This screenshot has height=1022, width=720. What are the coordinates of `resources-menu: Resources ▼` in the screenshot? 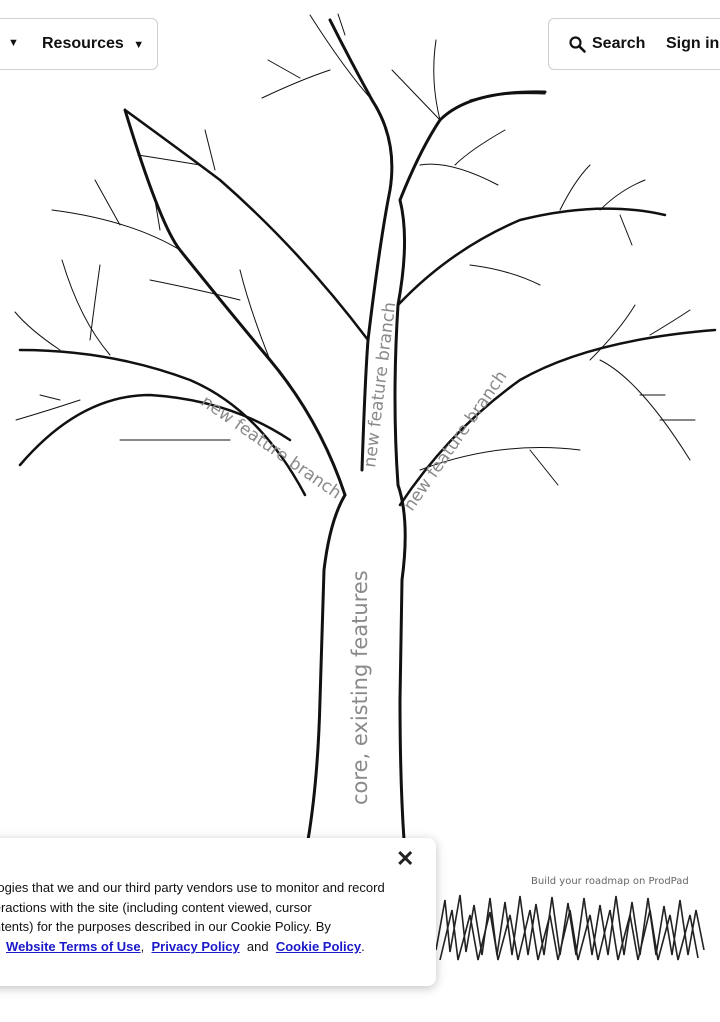 It's located at (93, 44).